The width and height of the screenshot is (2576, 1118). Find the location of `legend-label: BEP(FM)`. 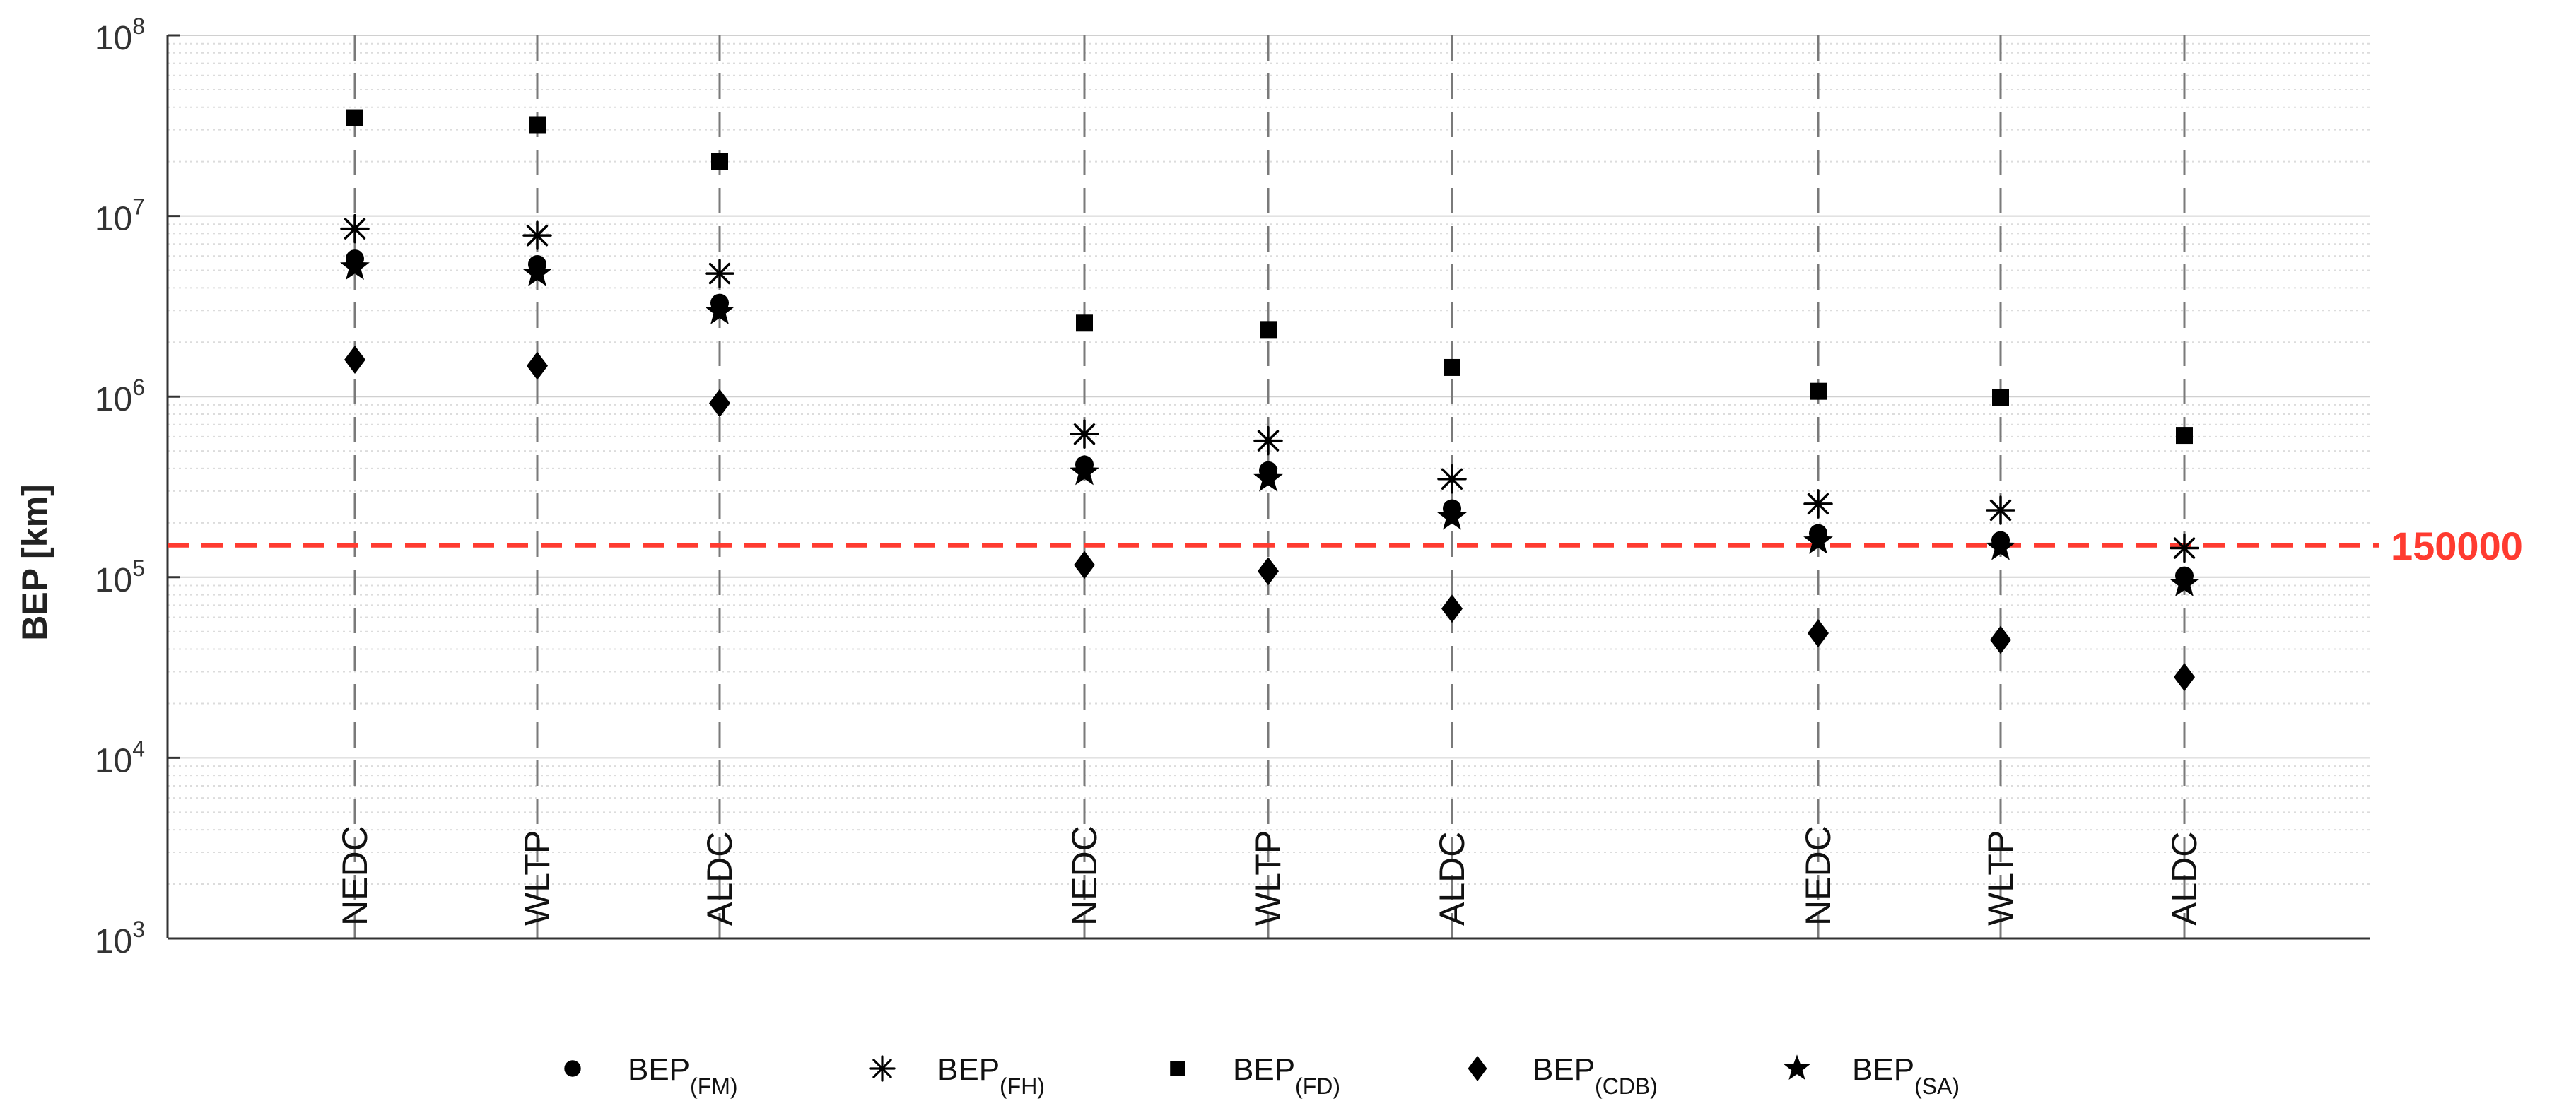

legend-label: BEP(FM) is located at coordinates (683, 1076).